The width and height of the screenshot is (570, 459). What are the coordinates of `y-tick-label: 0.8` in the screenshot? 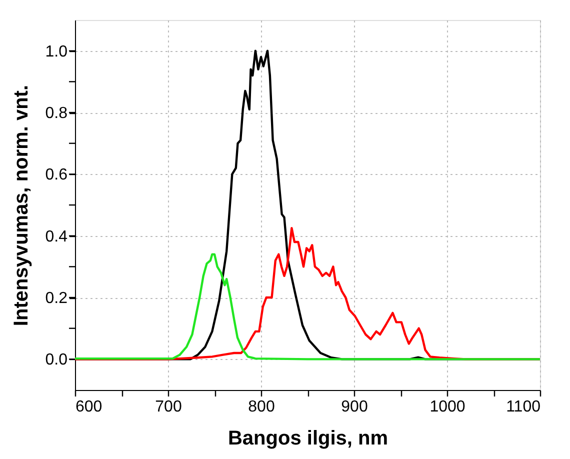 It's located at (56, 113).